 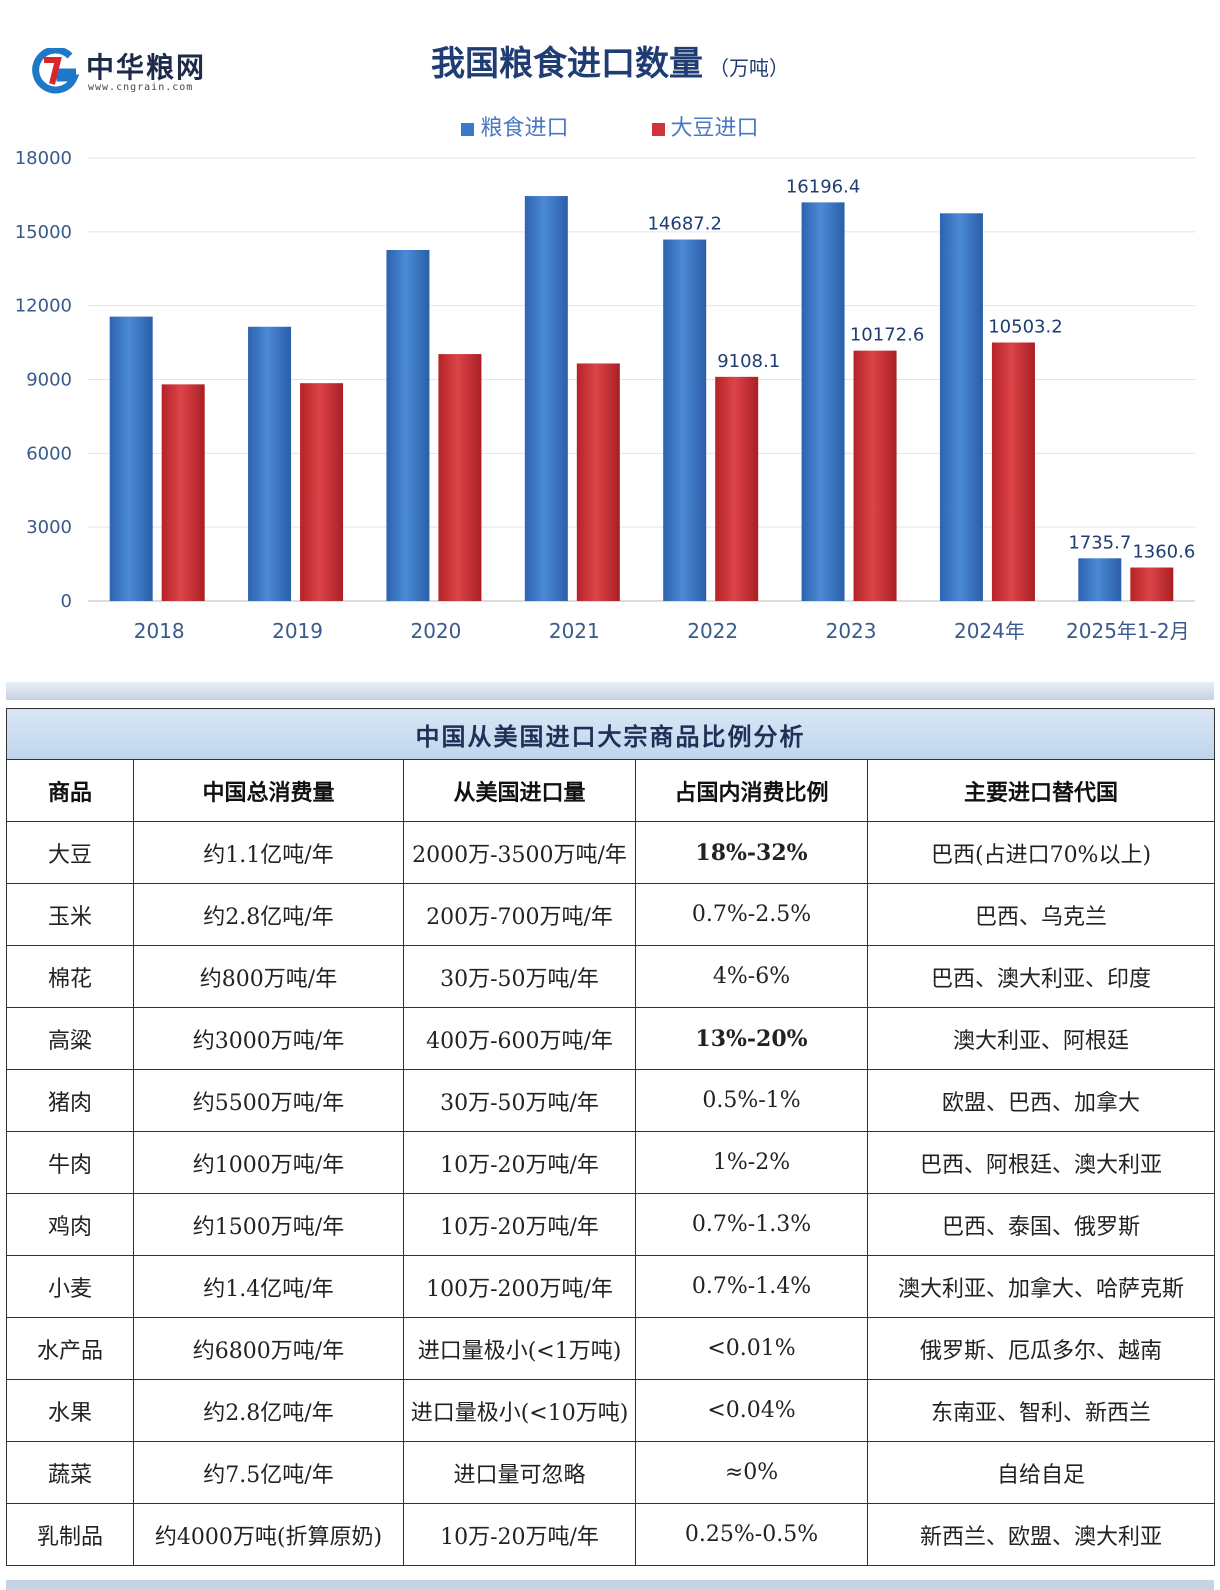 I want to click on table-cell: 400万-600万吨/年, so click(x=519, y=1038).